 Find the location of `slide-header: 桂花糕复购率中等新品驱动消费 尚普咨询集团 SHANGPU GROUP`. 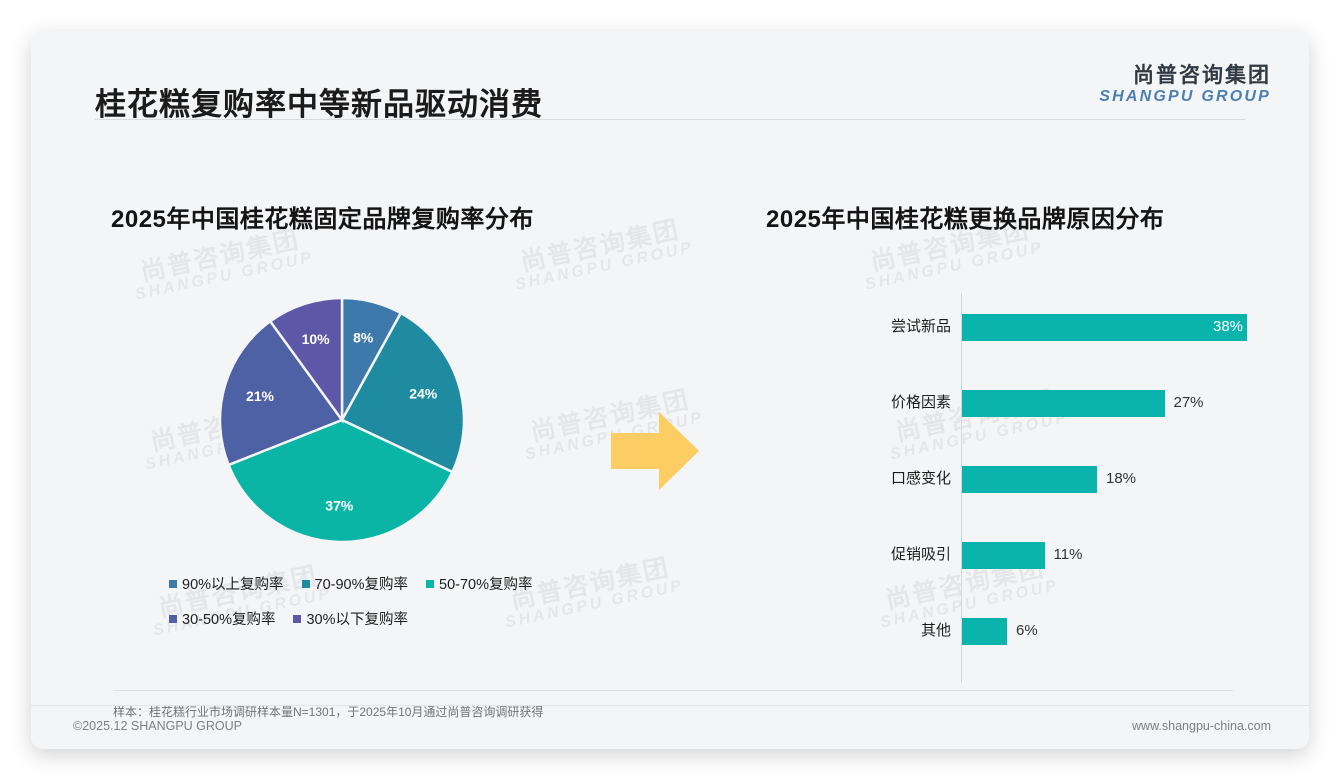

slide-header: 桂花糕复购率中等新品驱动消费 尚普咨询集团 SHANGPU GROUP is located at coordinates (670, 76).